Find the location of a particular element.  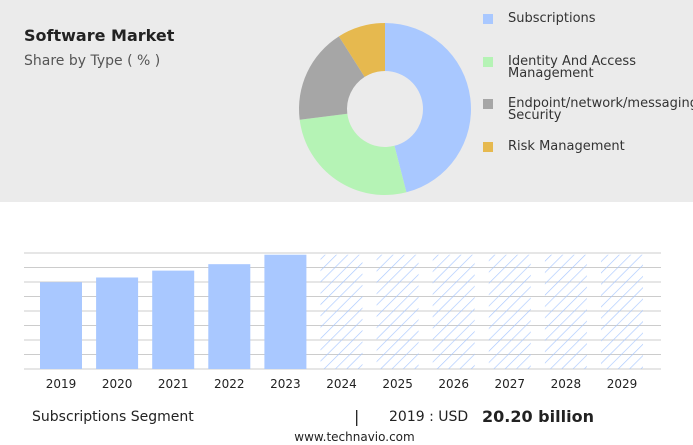

donut-slice-risk is located at coordinates (361, 50).